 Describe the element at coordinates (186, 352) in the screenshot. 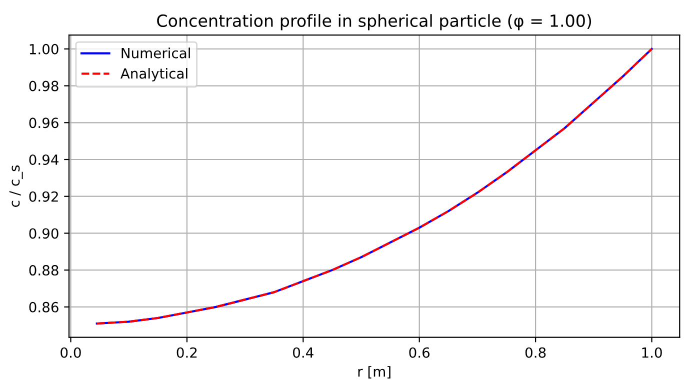

I see `x-tick-label: 0.2` at that location.